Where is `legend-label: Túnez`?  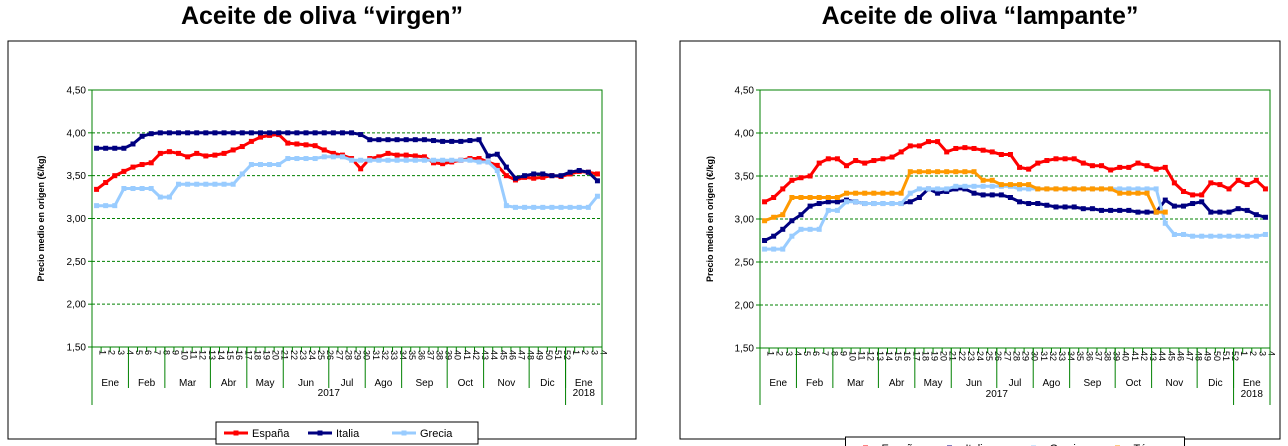
legend-label: Túnez is located at coordinates (1149, 444).